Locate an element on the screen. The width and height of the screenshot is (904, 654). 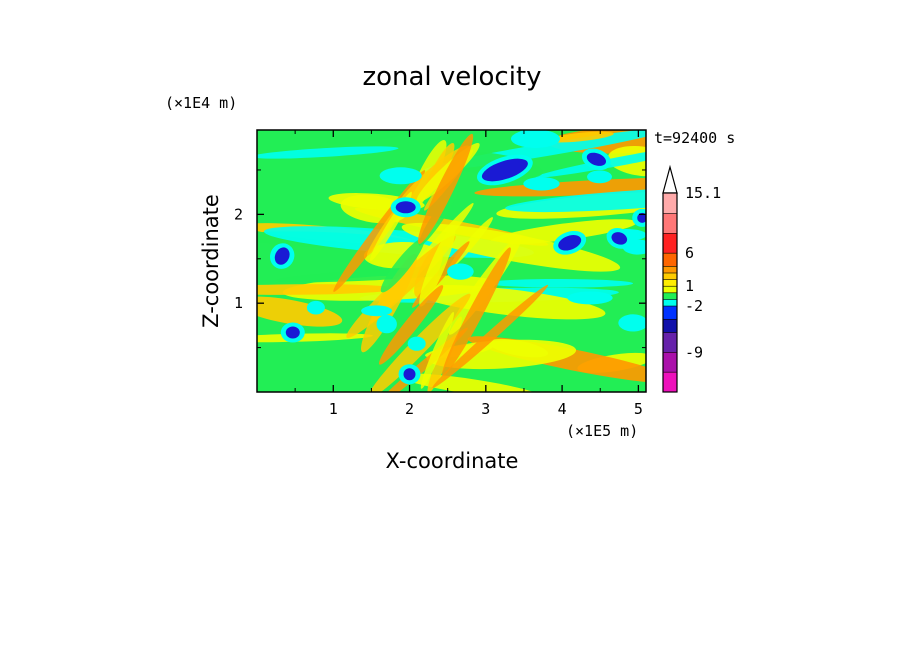
colorbar-tick-label: 6 is located at coordinates (689, 253).